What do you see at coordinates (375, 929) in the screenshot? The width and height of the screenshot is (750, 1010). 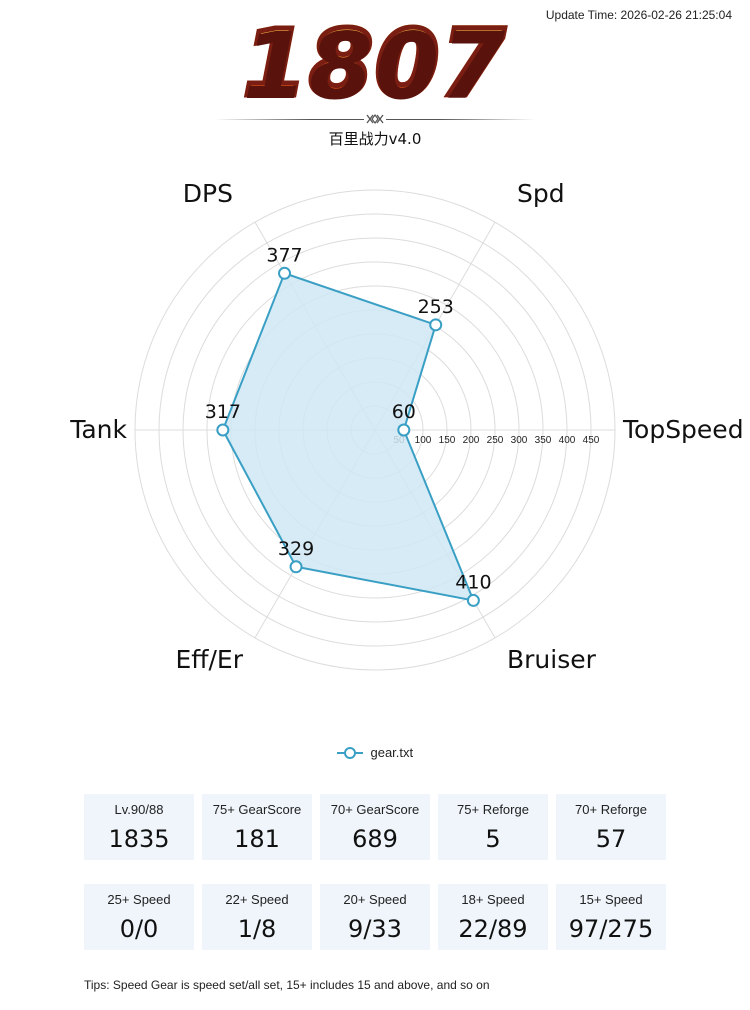 I see `stat-value: 9/33` at bounding box center [375, 929].